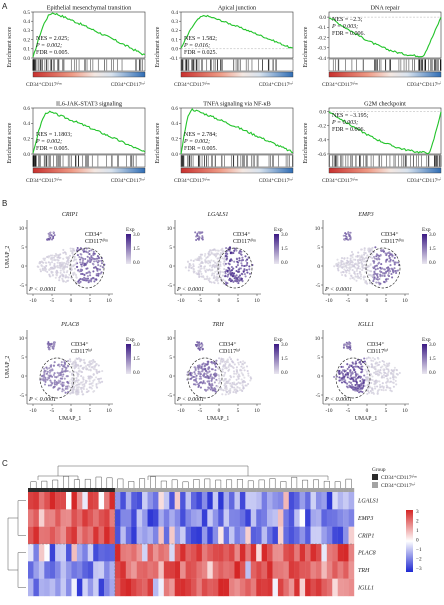 The height and width of the screenshot is (605, 444). What do you see at coordinates (365, 325) in the screenshot?
I see `umap-gene-title: IGLL1` at bounding box center [365, 325].